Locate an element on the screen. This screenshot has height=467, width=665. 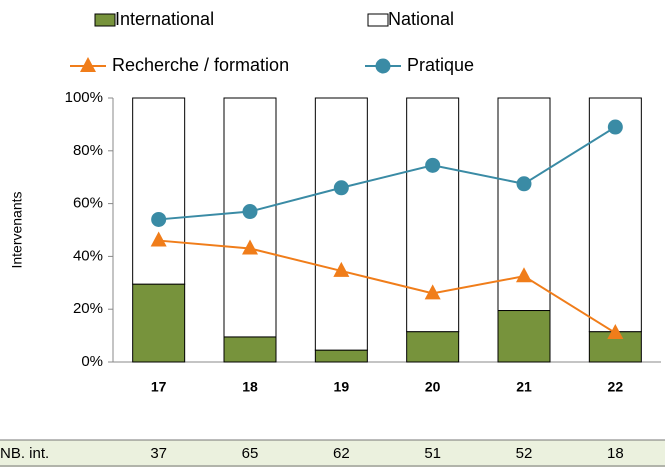
y-tick-label: 100% is located at coordinates (84, 97).